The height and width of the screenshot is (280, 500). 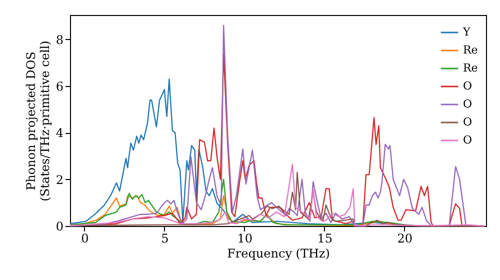 What do you see at coordinates (466, 32) in the screenshot?
I see `legend-label: Y` at bounding box center [466, 32].